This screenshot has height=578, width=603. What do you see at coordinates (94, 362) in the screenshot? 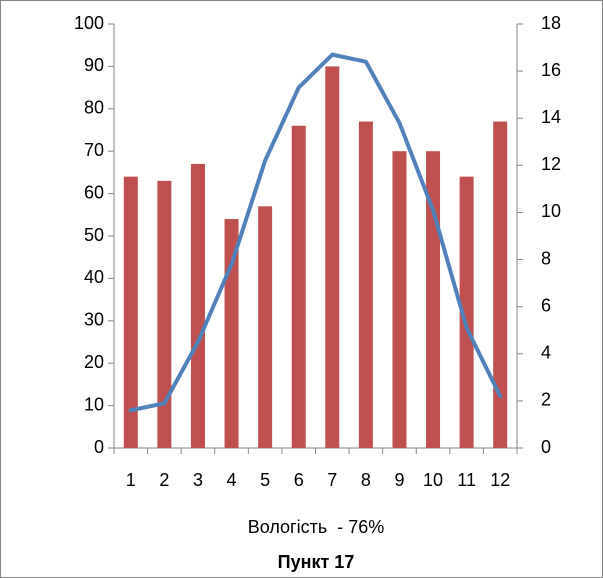
I see `y-tick-label: 20` at bounding box center [94, 362].